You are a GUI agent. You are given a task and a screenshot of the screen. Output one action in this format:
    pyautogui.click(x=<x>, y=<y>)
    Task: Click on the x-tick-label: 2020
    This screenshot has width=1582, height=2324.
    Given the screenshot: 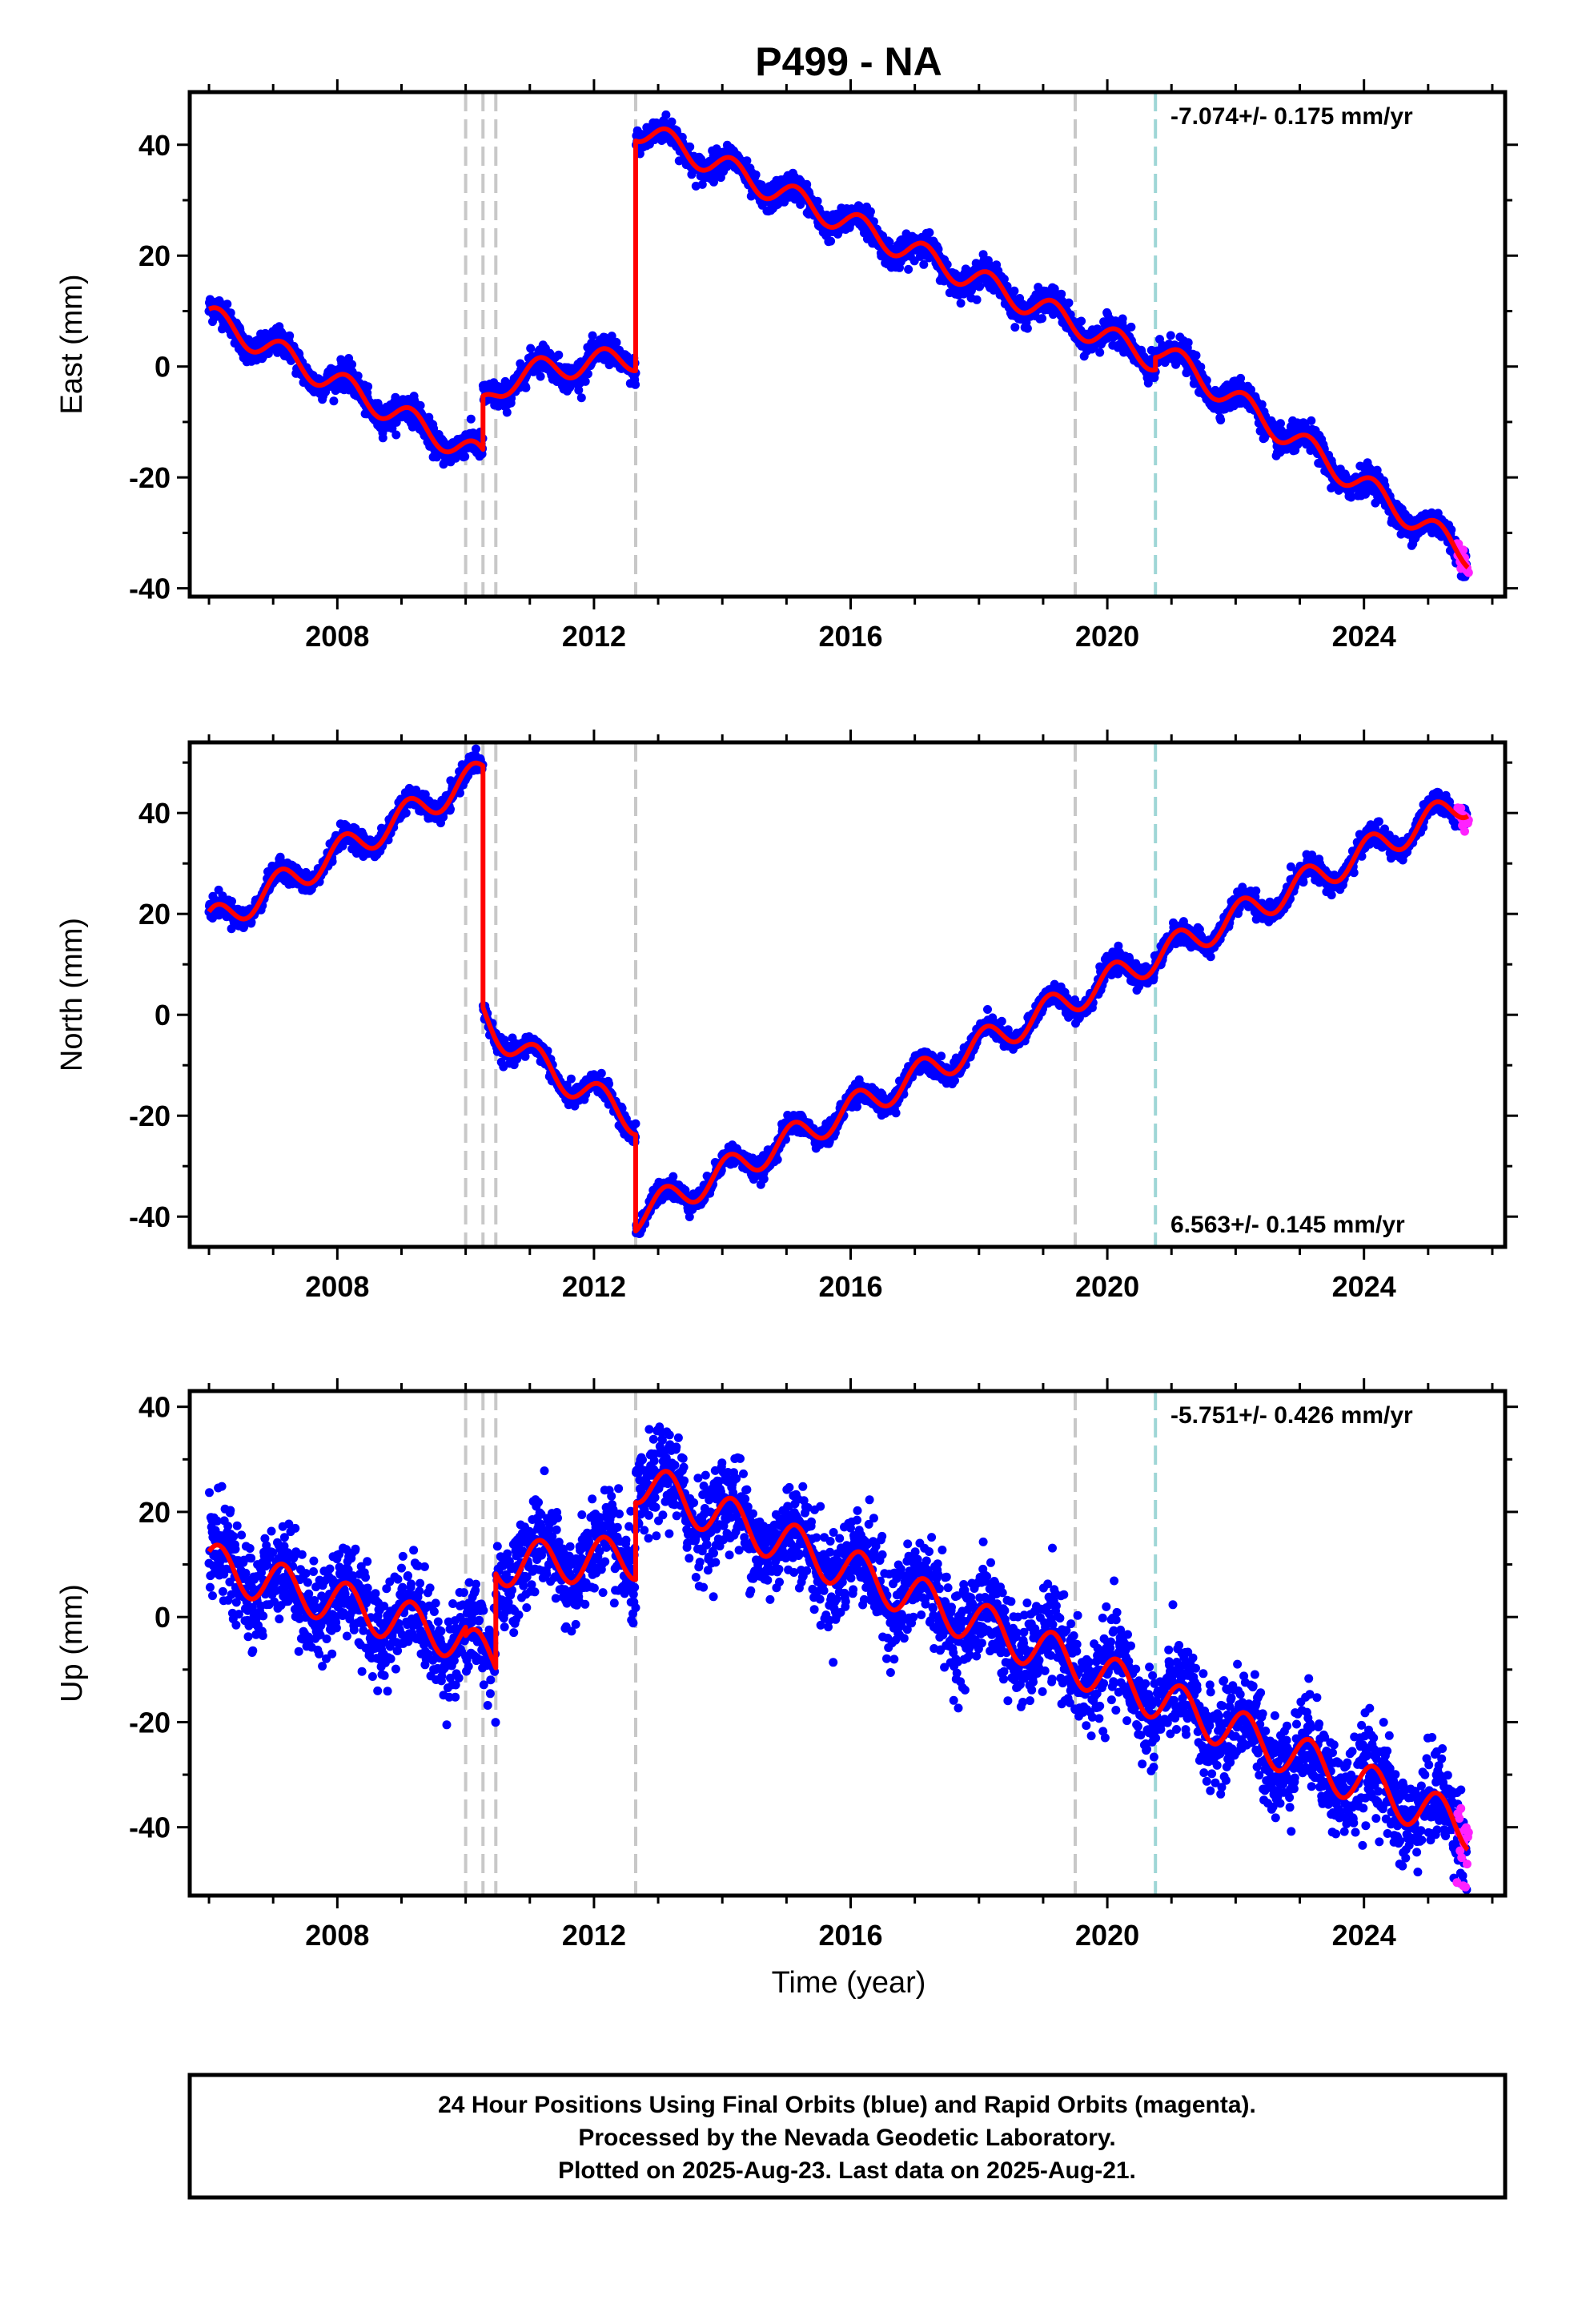 What is the action you would take?
    pyautogui.click(x=1107, y=636)
    